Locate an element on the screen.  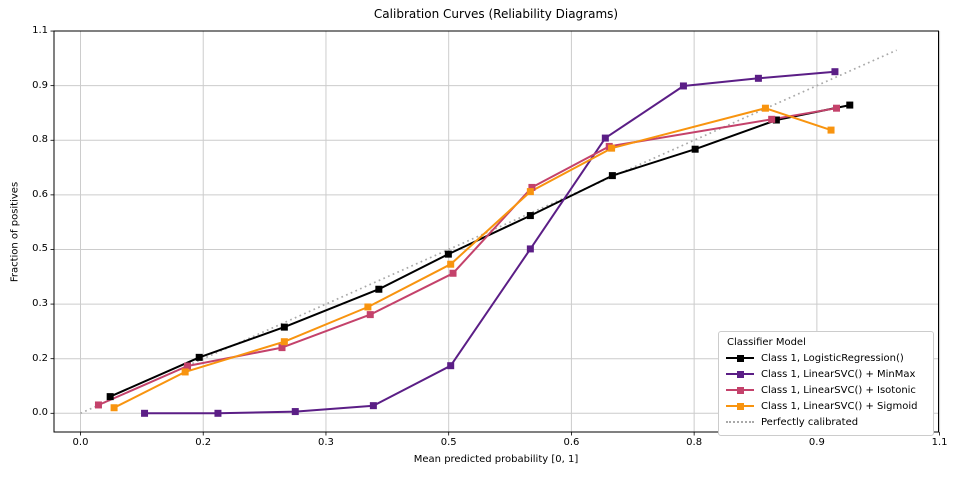
legend-item: Perfectly calibrated is located at coordinates (825, 422).